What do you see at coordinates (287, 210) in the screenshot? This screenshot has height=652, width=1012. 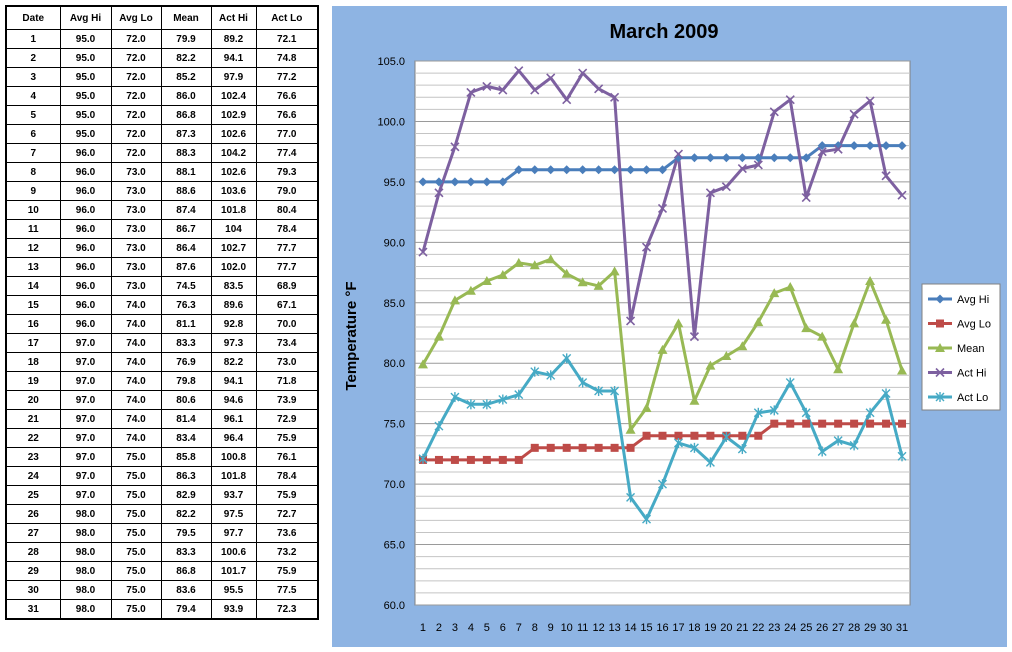 I see `table-cell: 80.4` at bounding box center [287, 210].